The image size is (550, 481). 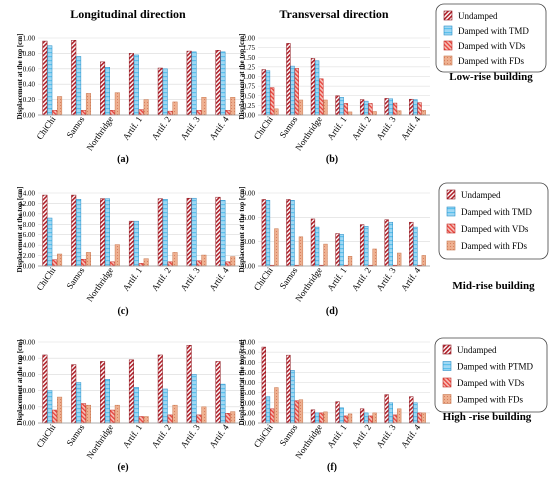 I want to click on y-tick-label: 8.00, so click(x=29, y=225).